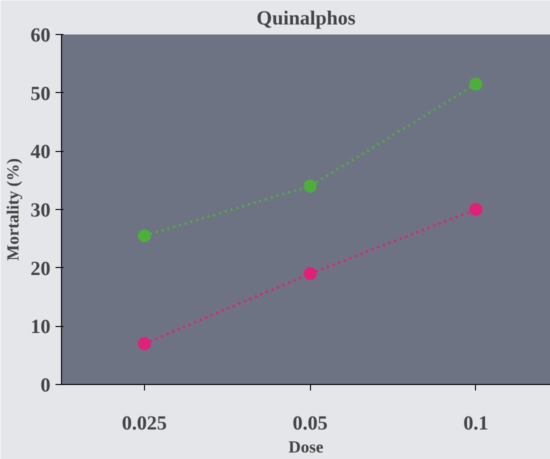  Describe the element at coordinates (40, 269) in the screenshot. I see `y-tick-label: 20` at that location.